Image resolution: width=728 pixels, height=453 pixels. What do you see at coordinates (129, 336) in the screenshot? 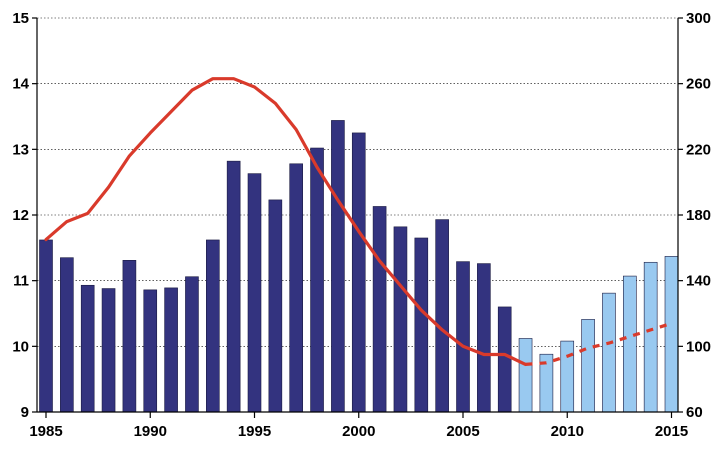
I see `bar-actual-1989` at bounding box center [129, 336].